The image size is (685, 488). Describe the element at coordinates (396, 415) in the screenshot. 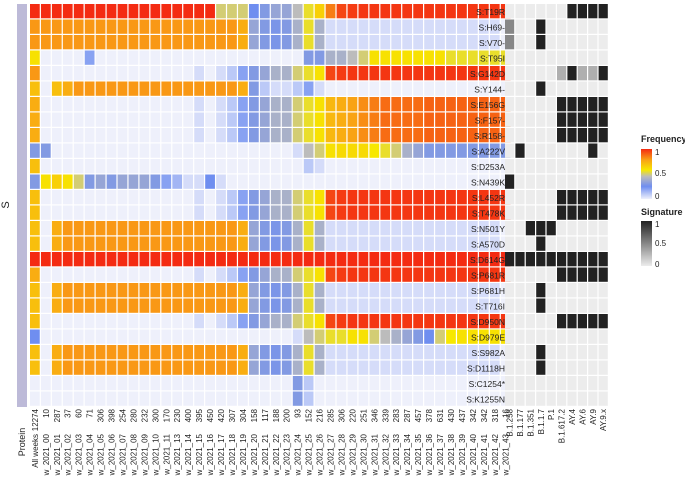

I see `column-count: 283` at that location.